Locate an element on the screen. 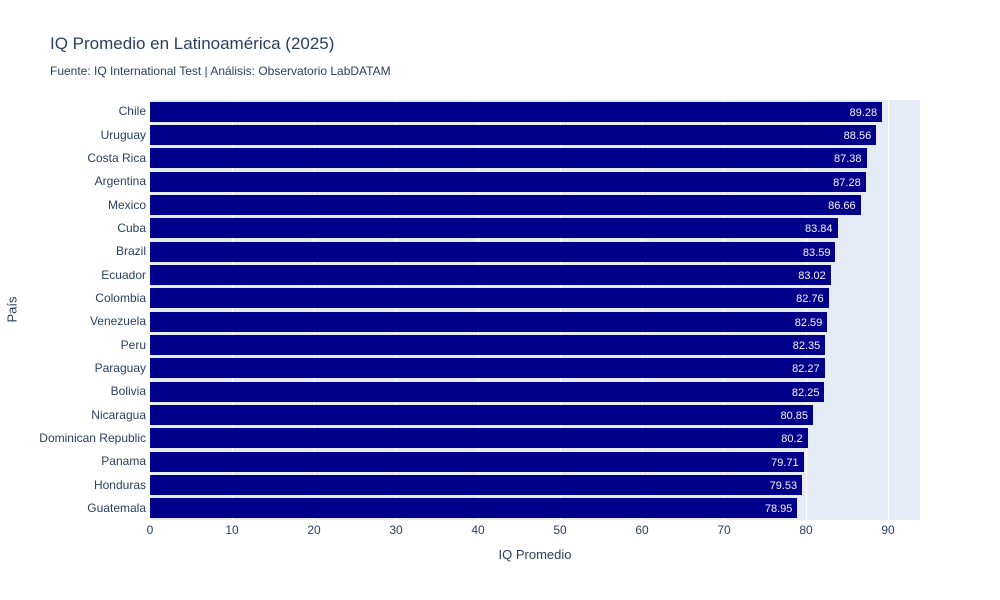 The width and height of the screenshot is (1000, 600). bar-value-label: 89.28 is located at coordinates (863, 112).